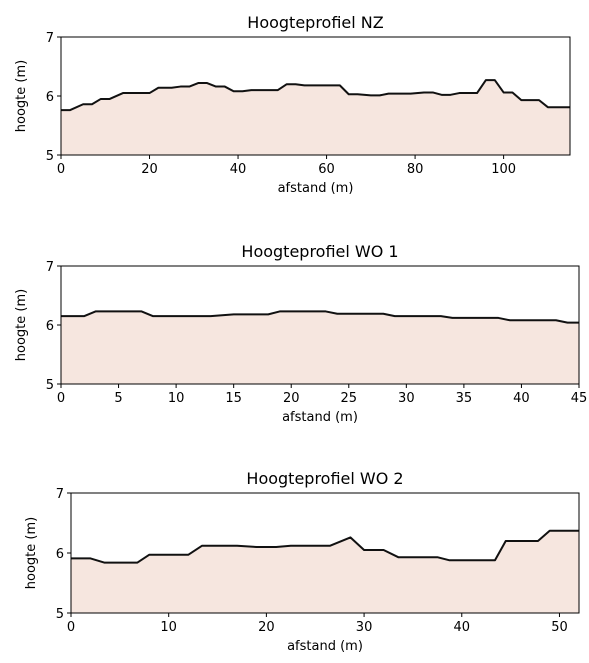  What do you see at coordinates (579, 398) in the screenshot?
I see `x-tick-label: 45` at bounding box center [579, 398].